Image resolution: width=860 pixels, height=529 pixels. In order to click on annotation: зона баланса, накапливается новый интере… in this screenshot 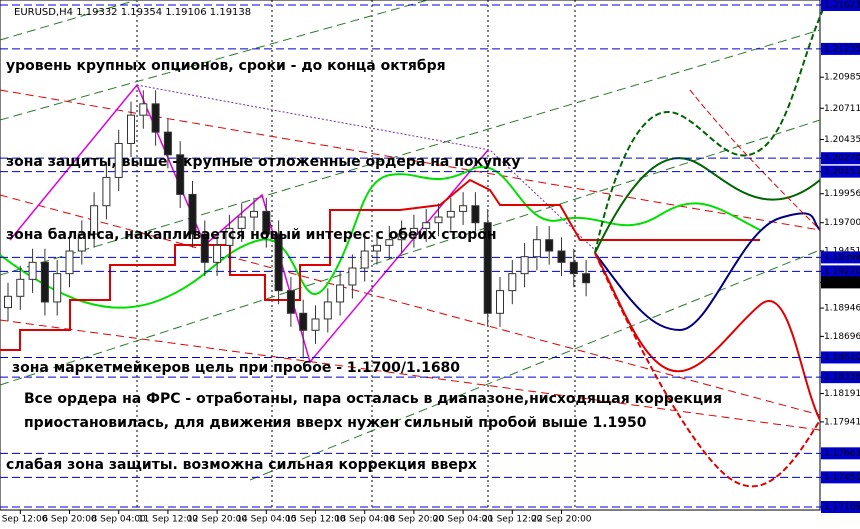, I will do `click(251, 235)`.